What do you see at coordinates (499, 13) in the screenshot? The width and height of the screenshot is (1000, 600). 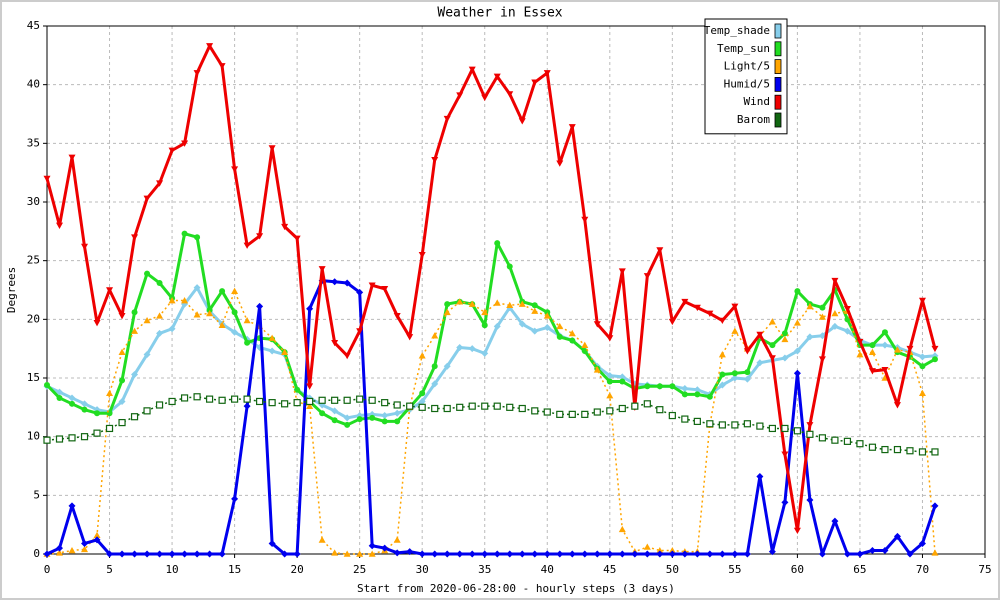 I see `chart-title: Weather in Essex` at bounding box center [499, 13].